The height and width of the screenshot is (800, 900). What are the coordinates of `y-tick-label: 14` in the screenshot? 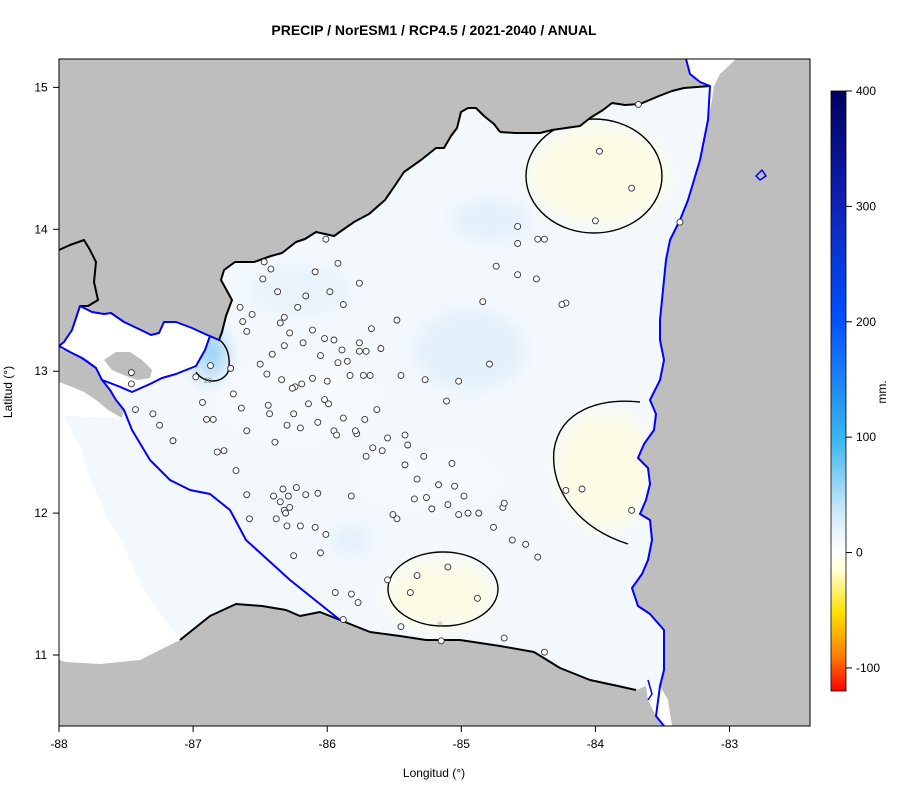 It's located at (41, 229).